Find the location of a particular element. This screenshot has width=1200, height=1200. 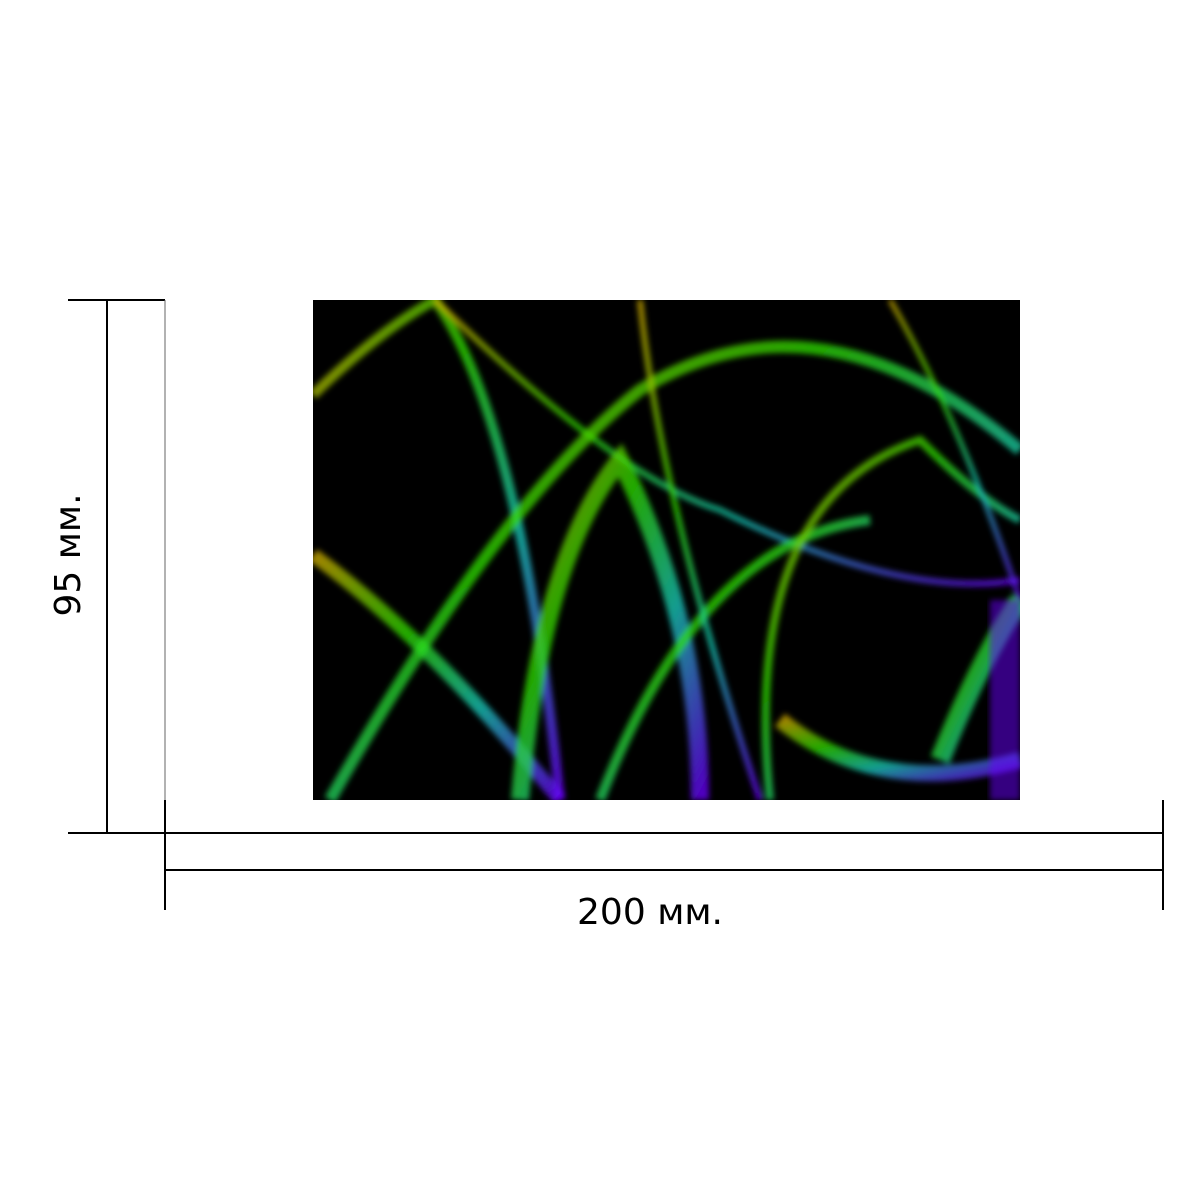

width-label: 200 мм. is located at coordinates (650, 912).